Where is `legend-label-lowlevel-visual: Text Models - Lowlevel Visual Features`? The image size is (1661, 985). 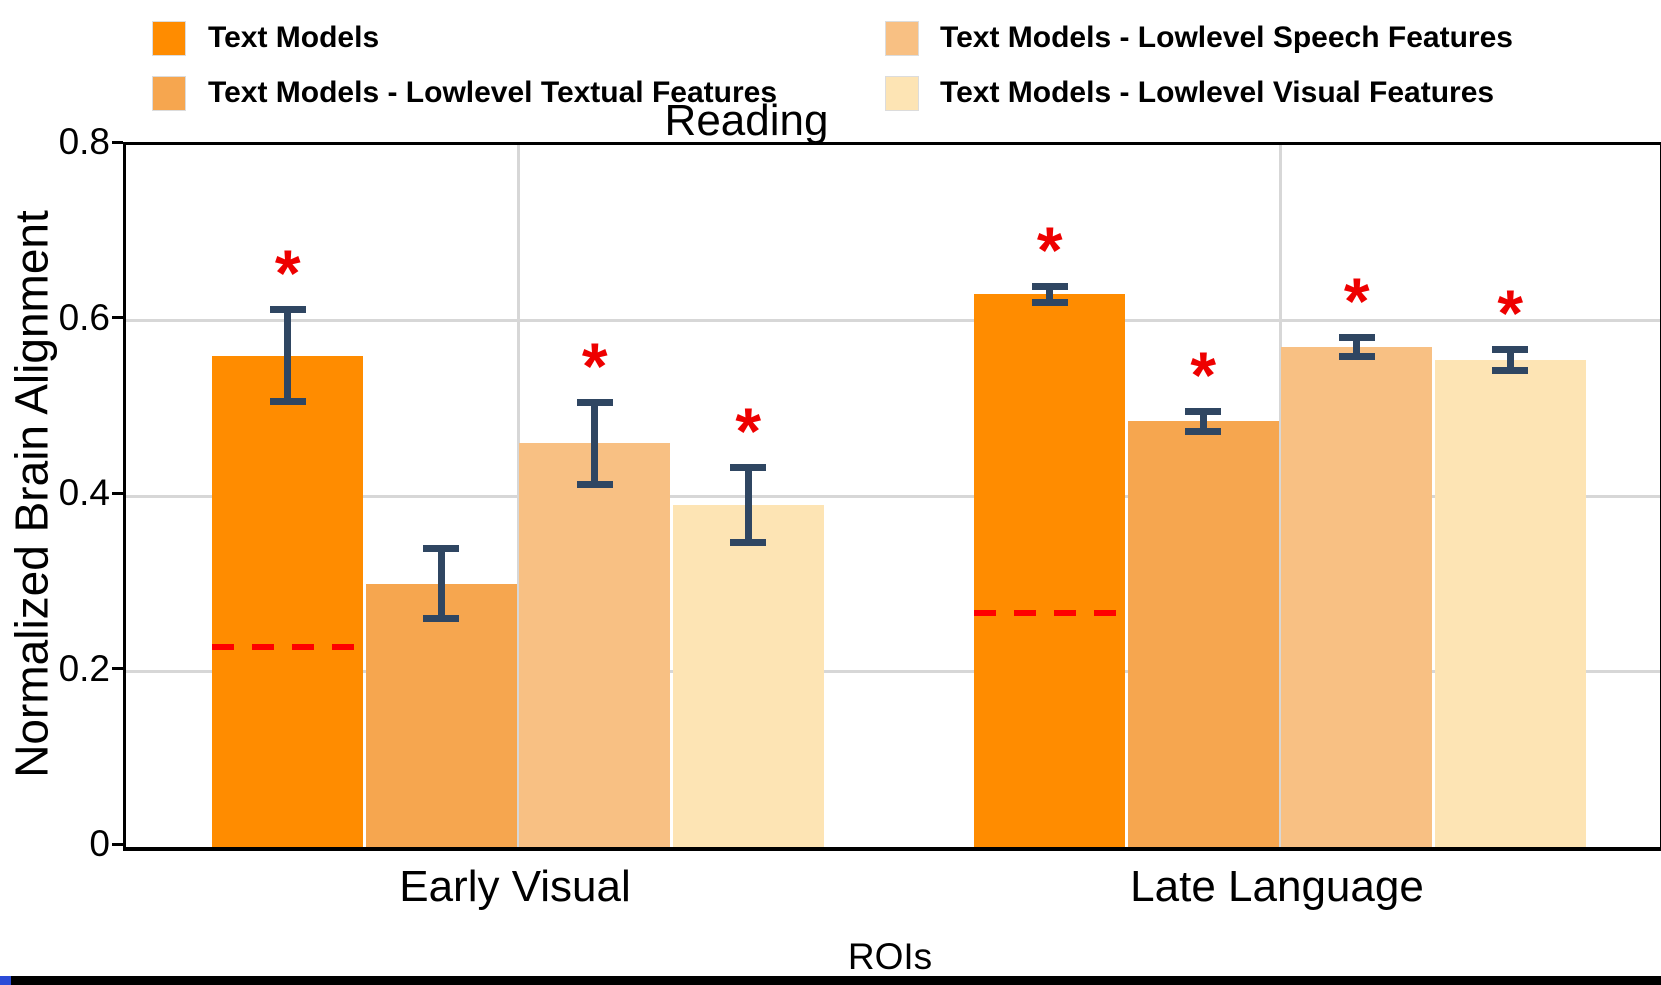 legend-label-lowlevel-visual: Text Models - Lowlevel Visual Features is located at coordinates (1217, 92).